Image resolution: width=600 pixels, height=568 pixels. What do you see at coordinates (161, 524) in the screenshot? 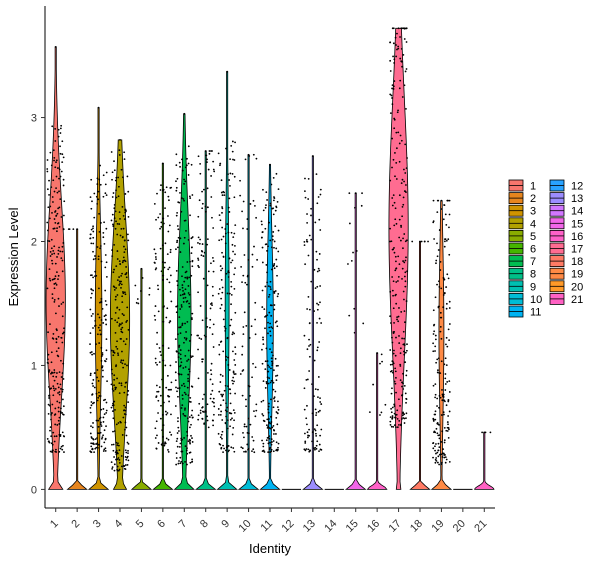
I see `x-tick-label: 6` at bounding box center [161, 524].